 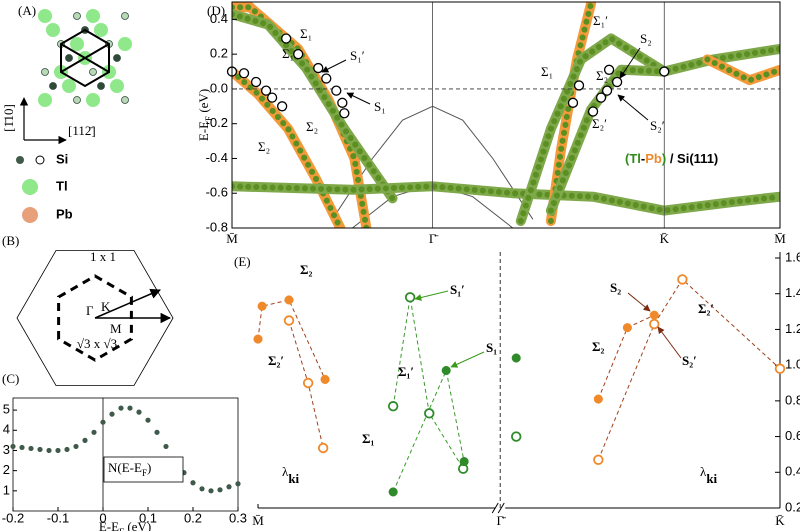 I want to click on direction-label: [112̄], so click(x=82, y=130).